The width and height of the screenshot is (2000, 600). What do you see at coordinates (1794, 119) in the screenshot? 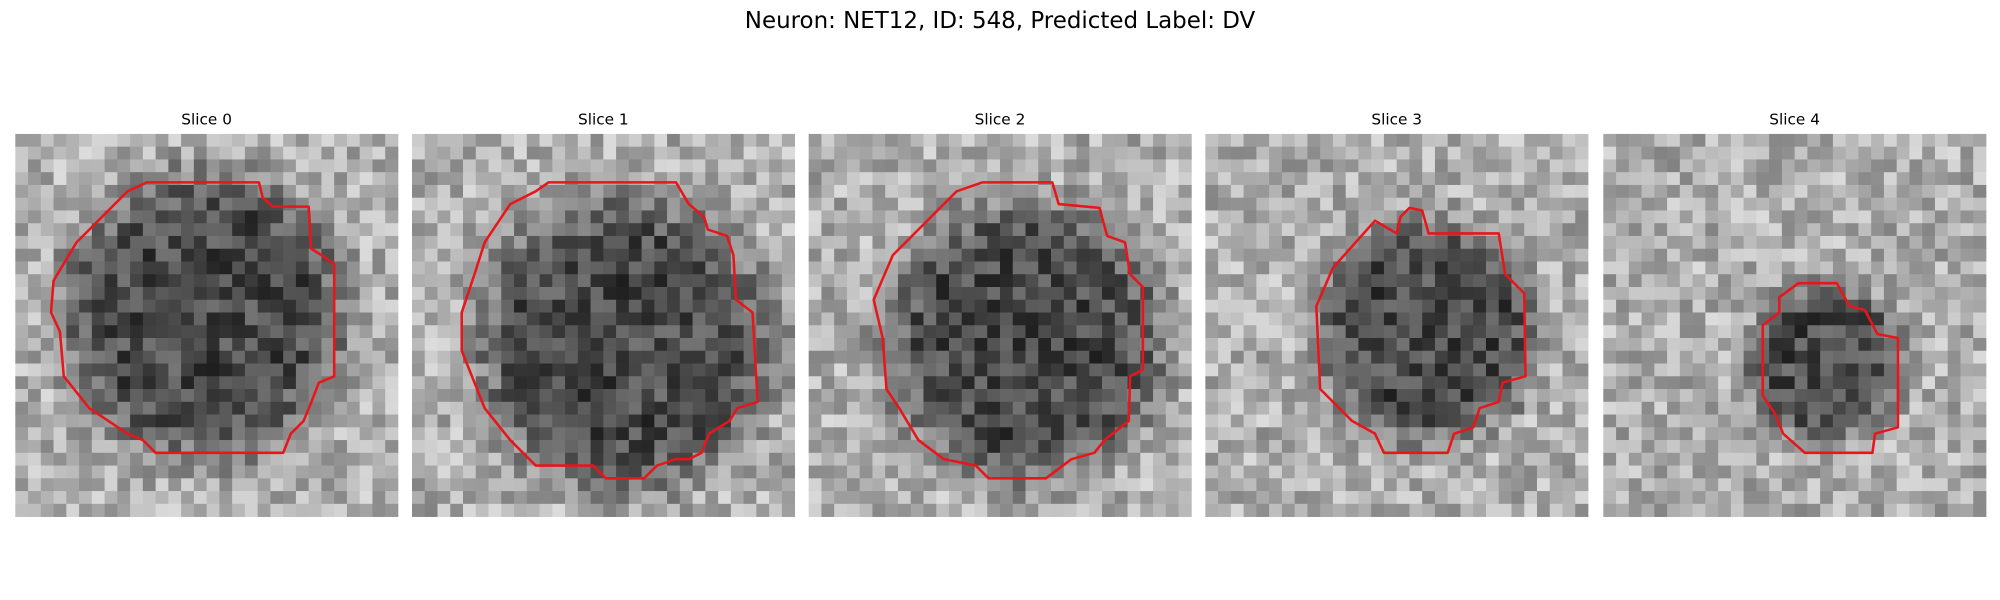
I see `panel-title: Slice 4` at bounding box center [1794, 119].